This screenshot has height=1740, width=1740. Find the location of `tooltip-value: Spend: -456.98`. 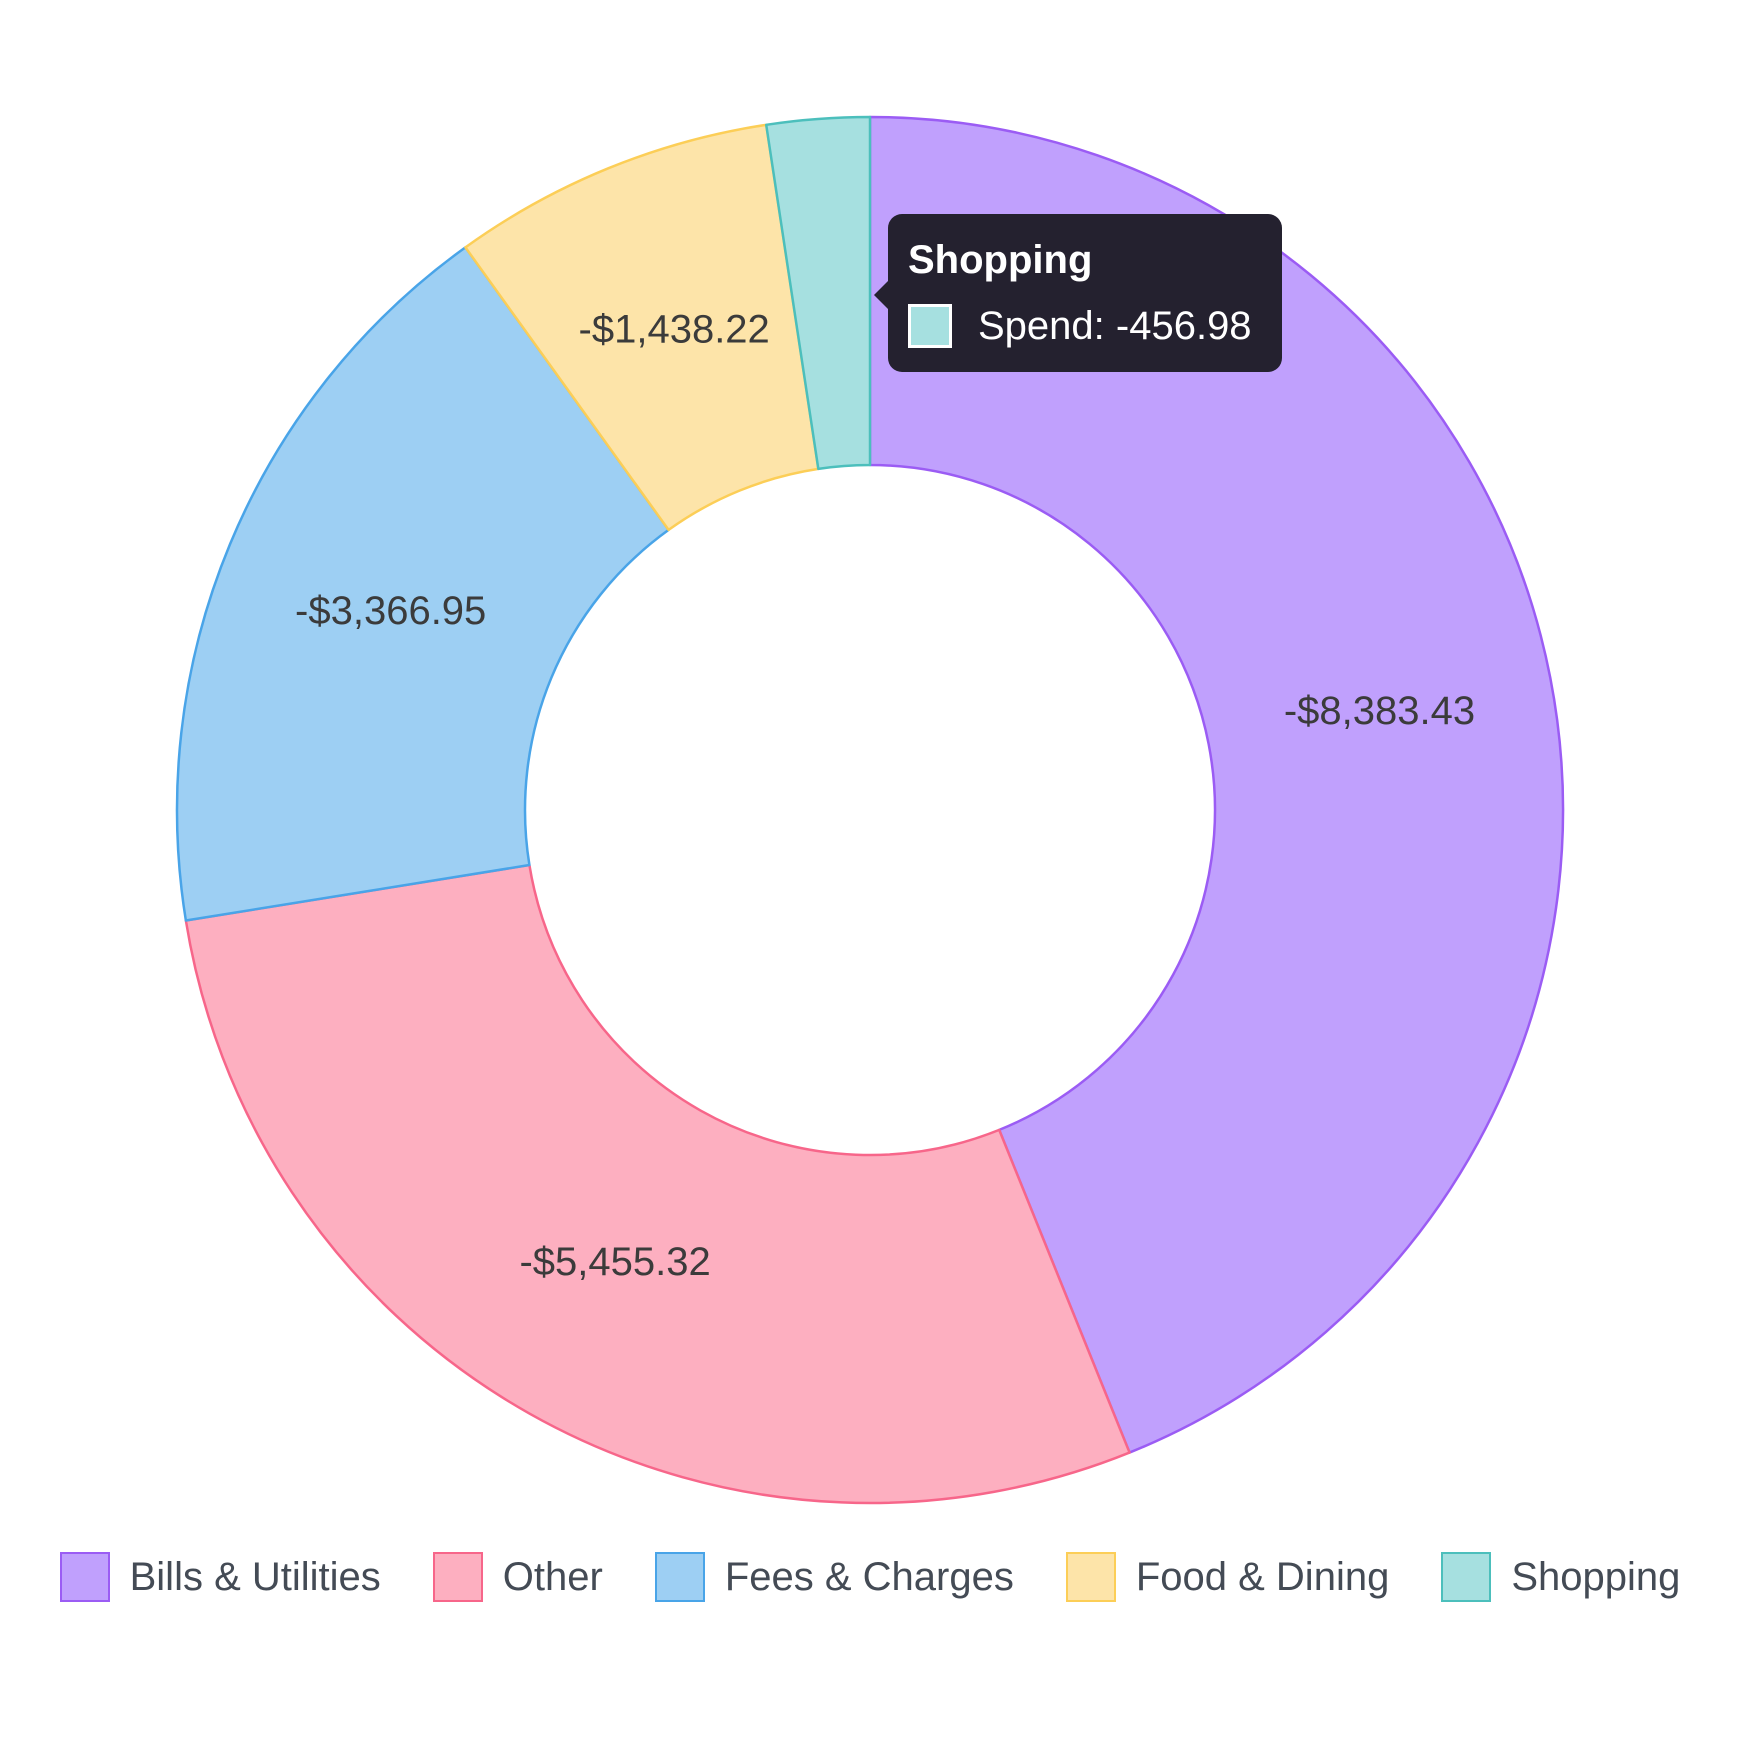

tooltip-value: Spend: -456.98 is located at coordinates (1115, 326).